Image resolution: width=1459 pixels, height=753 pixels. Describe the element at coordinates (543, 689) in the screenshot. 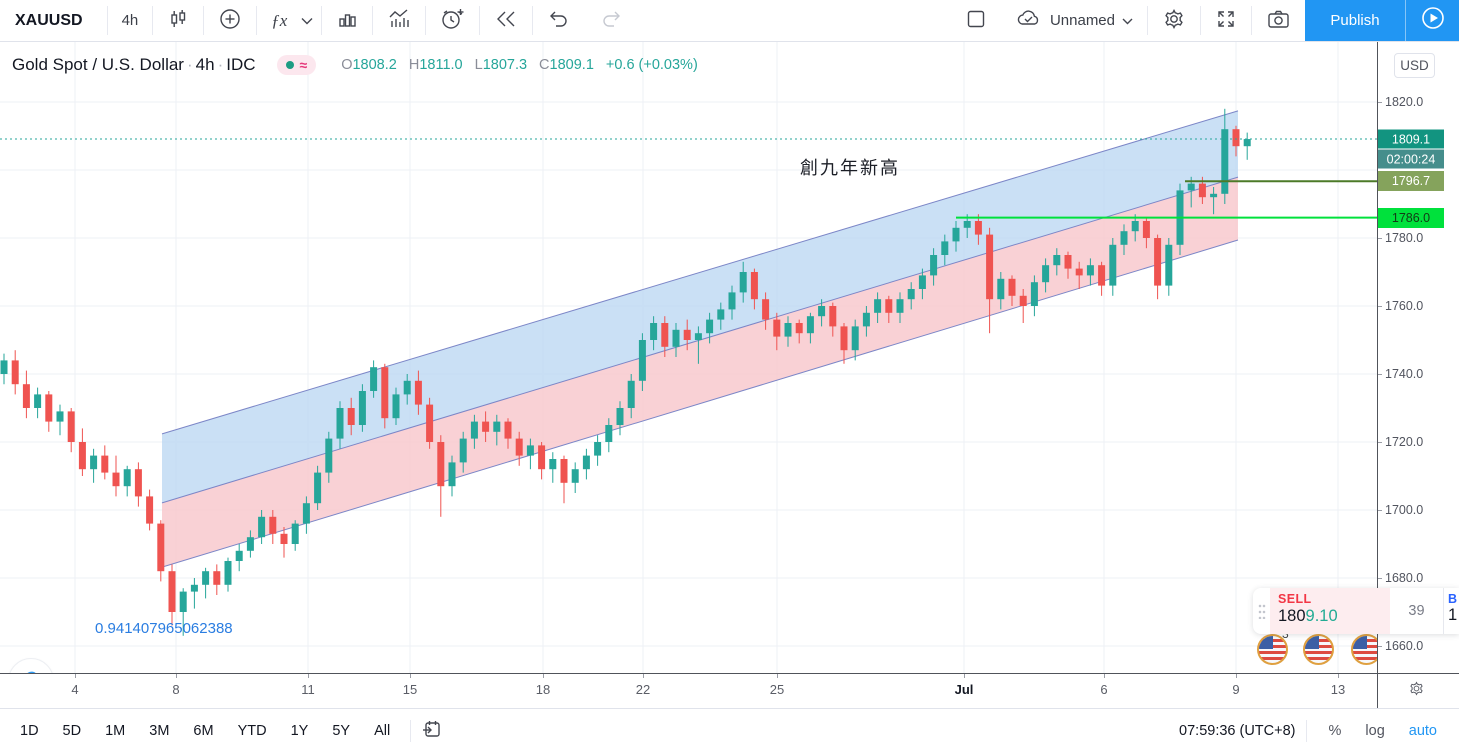

I see `time-axis-label: 18` at that location.